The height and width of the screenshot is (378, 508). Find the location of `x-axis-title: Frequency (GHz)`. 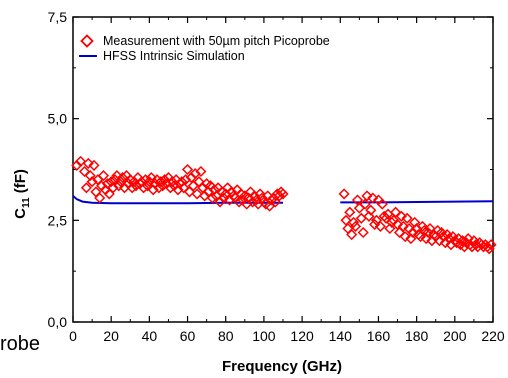

x-axis-title: Frequency (GHz) is located at coordinates (282, 366).